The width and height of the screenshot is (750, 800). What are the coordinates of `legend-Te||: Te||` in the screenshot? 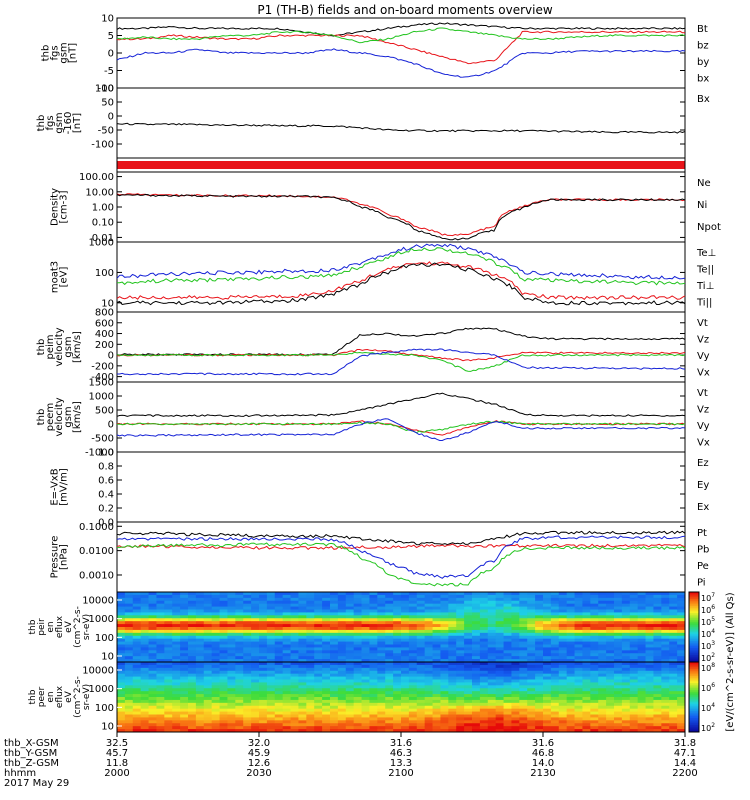 It's located at (705, 270).